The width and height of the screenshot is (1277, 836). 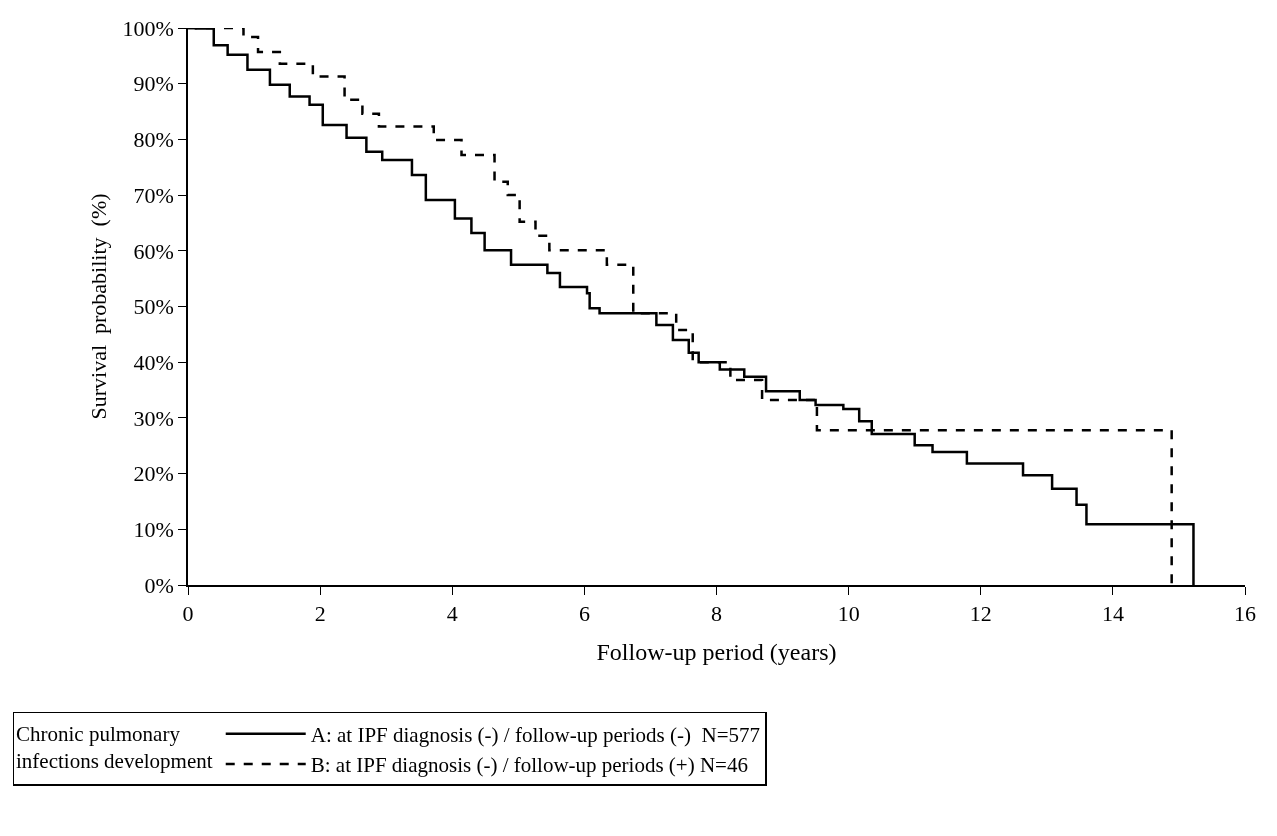 I want to click on y-tick-label: 40%, so click(x=153, y=362).